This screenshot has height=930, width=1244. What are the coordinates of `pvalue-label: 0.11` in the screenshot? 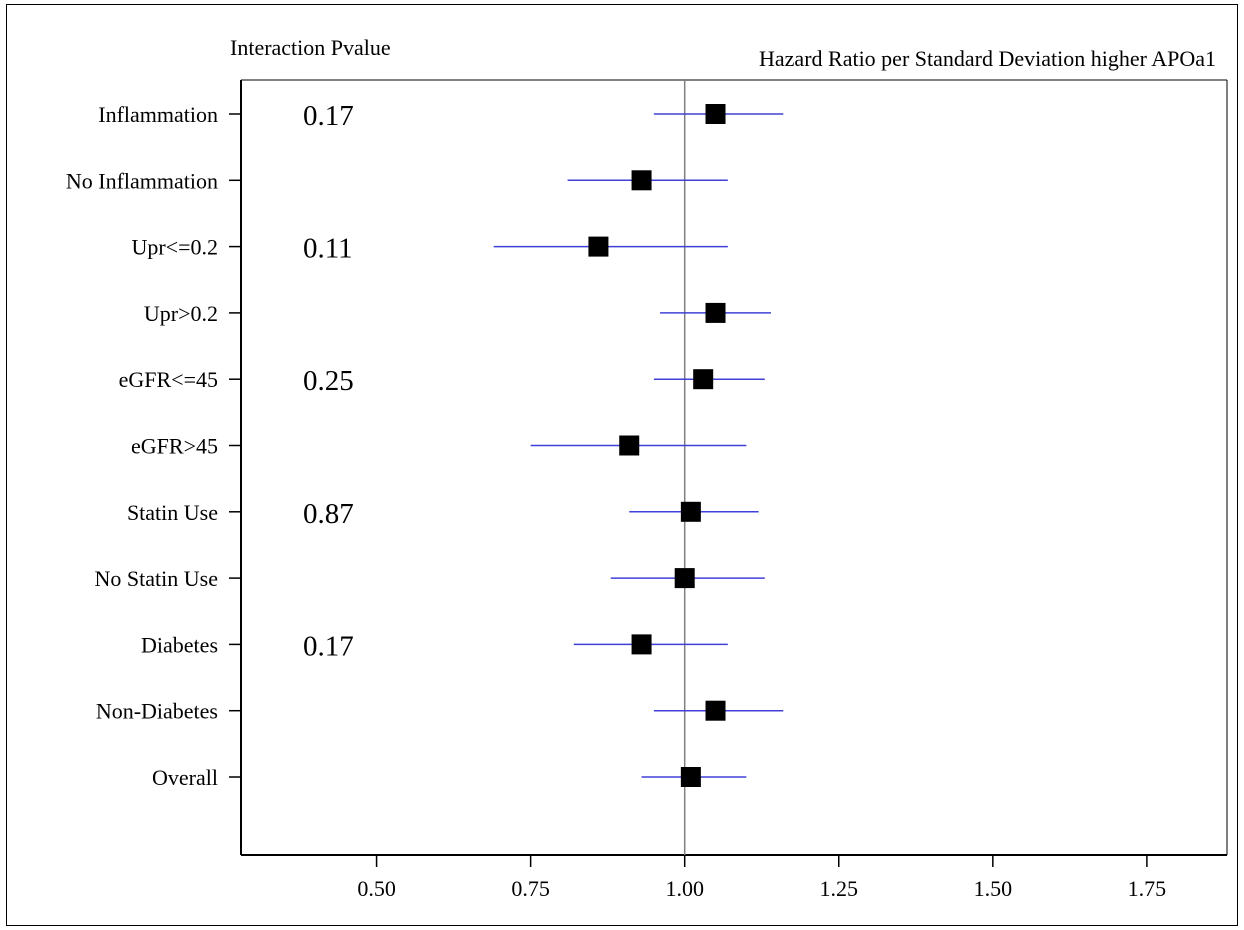 It's located at (328, 249).